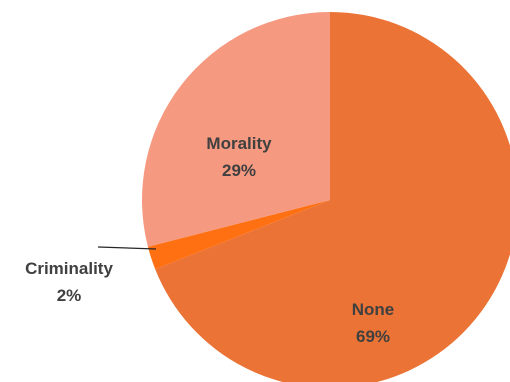 The height and width of the screenshot is (382, 510). What do you see at coordinates (127, 248) in the screenshot?
I see `criminality-leader-line` at bounding box center [127, 248].